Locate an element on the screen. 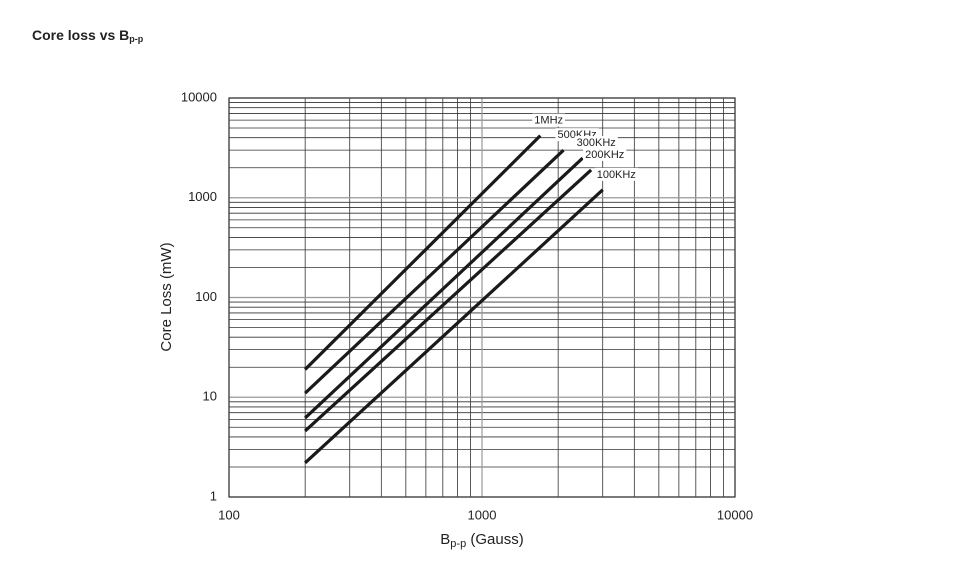  y-tick-label: 10 is located at coordinates (210, 396).